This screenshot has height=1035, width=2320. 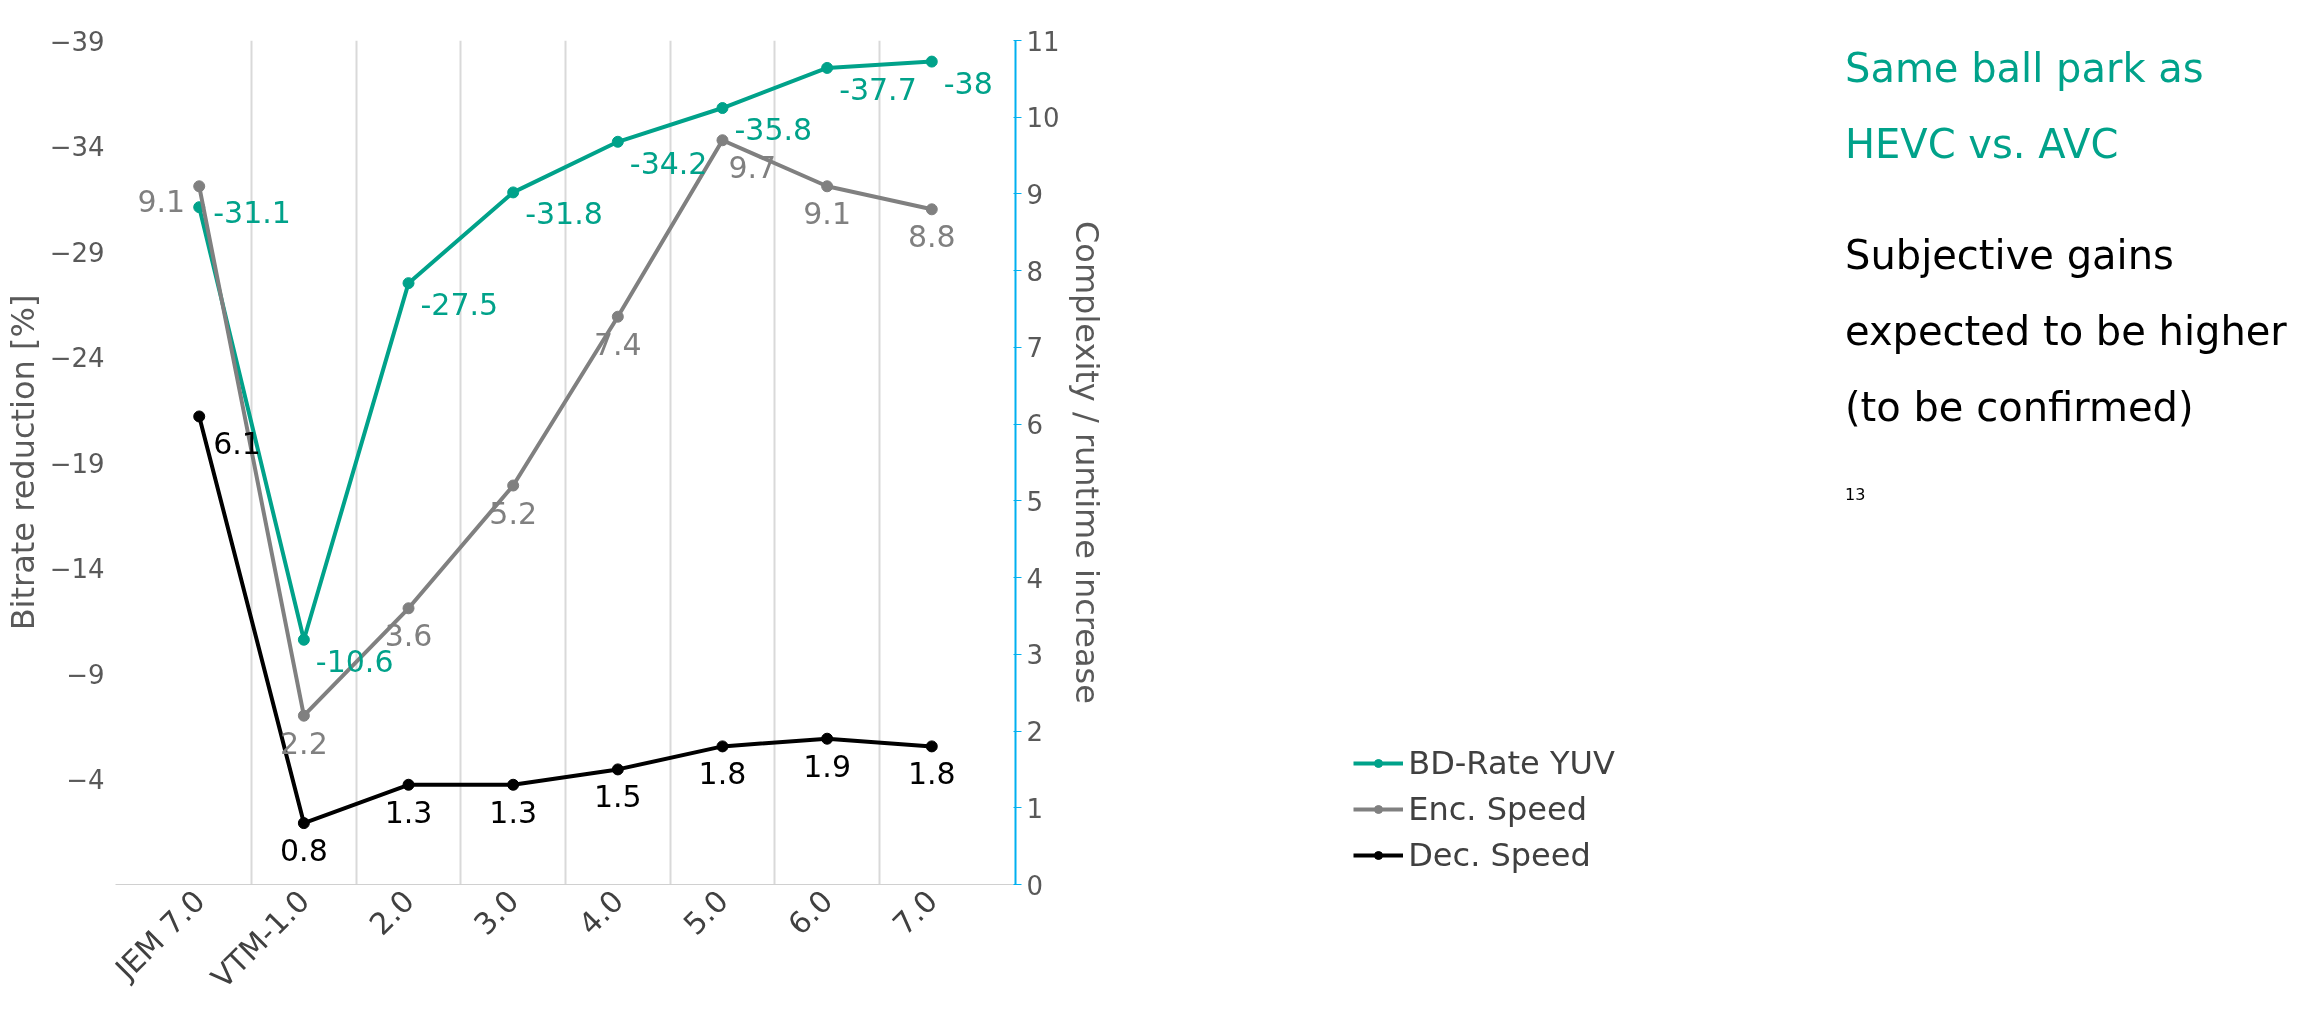 What do you see at coordinates (304, 851) in the screenshot?
I see `data-label: 0.8` at bounding box center [304, 851].